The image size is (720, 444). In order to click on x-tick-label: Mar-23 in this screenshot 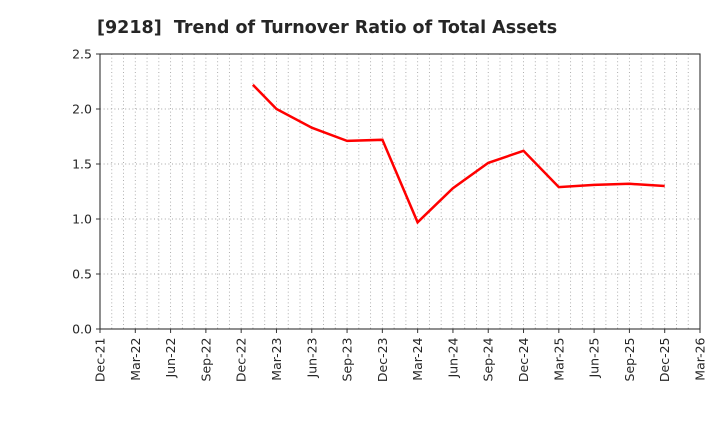, I will do `click(276, 359)`.